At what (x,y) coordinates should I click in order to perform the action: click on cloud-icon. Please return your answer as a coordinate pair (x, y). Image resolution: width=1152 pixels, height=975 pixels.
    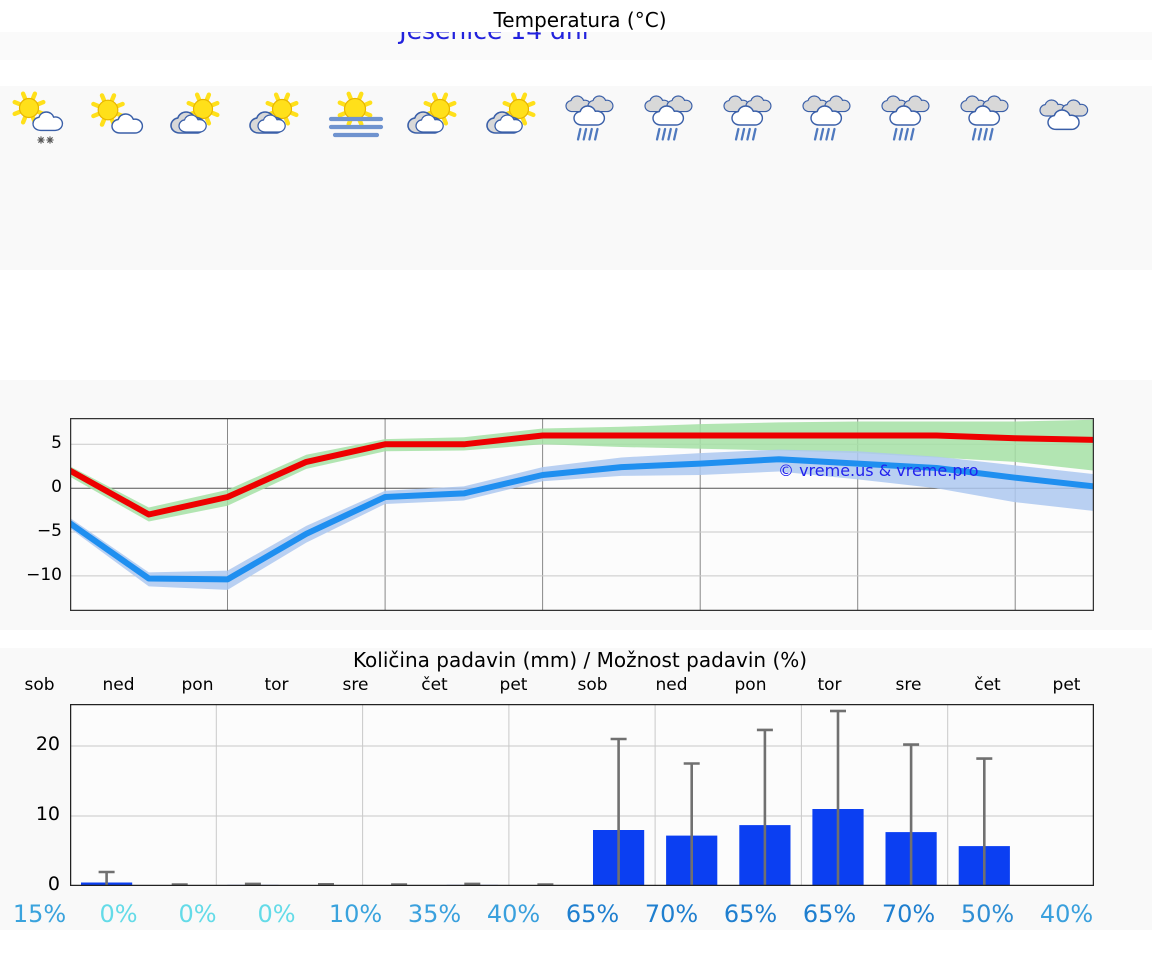
    Looking at the image, I should click on (1063, 115).